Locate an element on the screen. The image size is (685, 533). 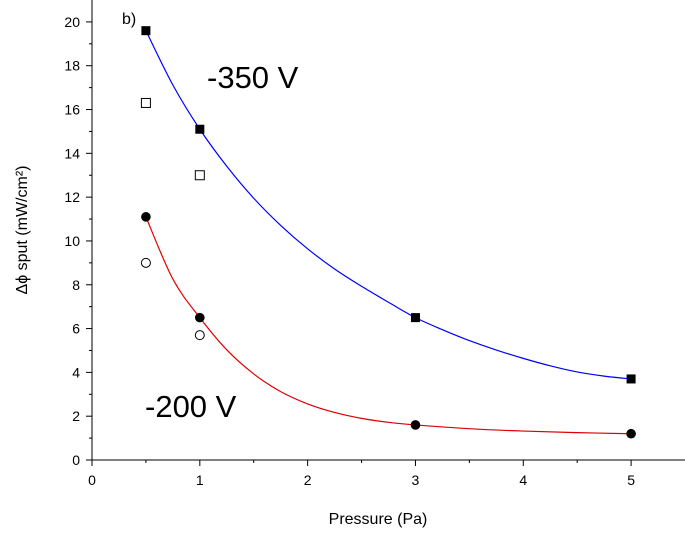
y-tick-label: 14 is located at coordinates (72, 153).